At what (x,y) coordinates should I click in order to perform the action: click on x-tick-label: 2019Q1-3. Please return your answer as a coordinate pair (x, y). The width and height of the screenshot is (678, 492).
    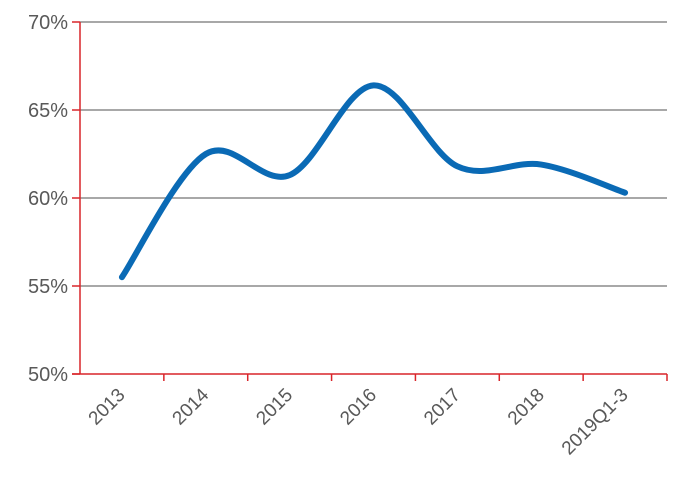
    Looking at the image, I should click on (595, 422).